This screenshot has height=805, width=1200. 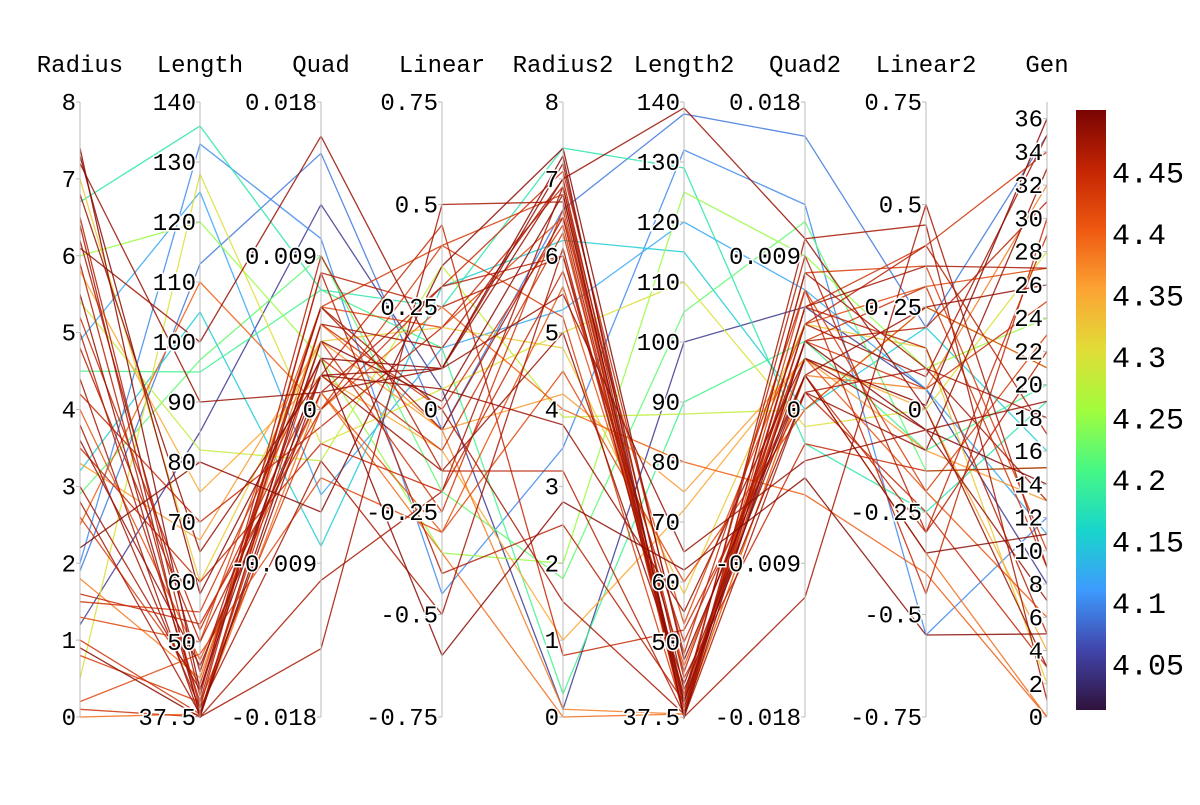 I want to click on axis-tick-label: 32, so click(x=1028, y=187).